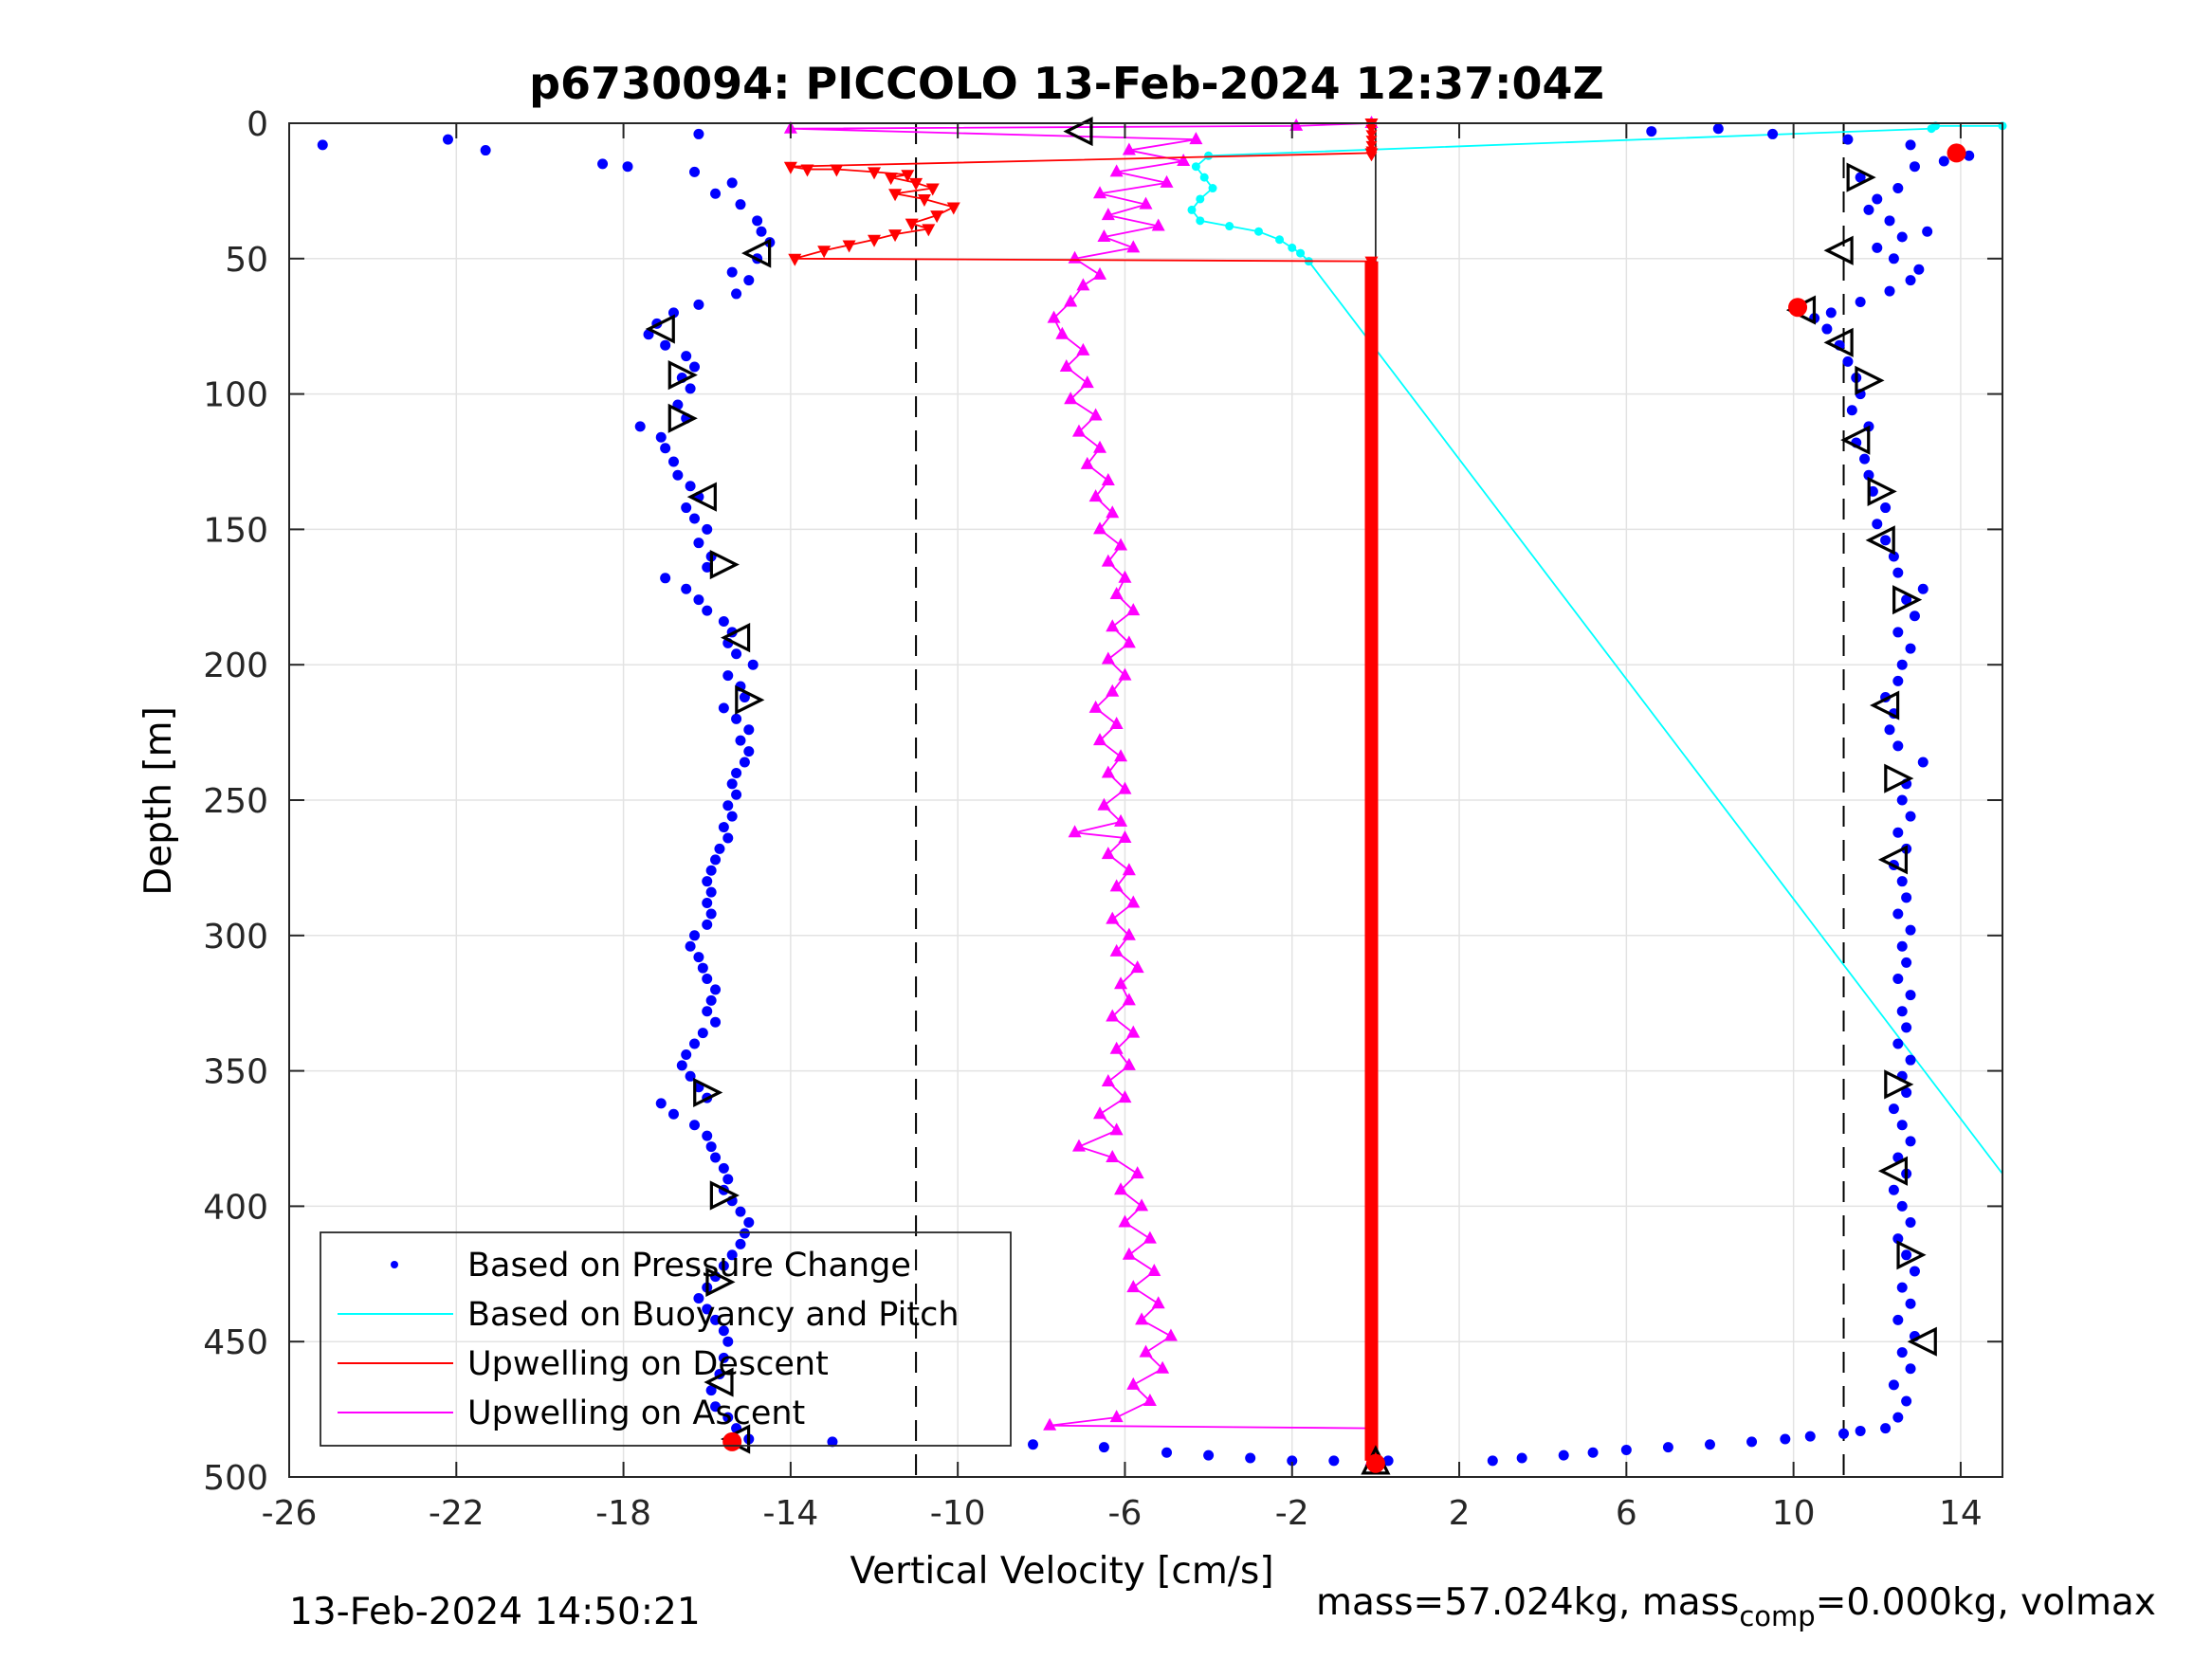 This screenshot has width=2212, height=1659. Describe the element at coordinates (790, 1513) in the screenshot. I see `x-tick-label: -14` at that location.